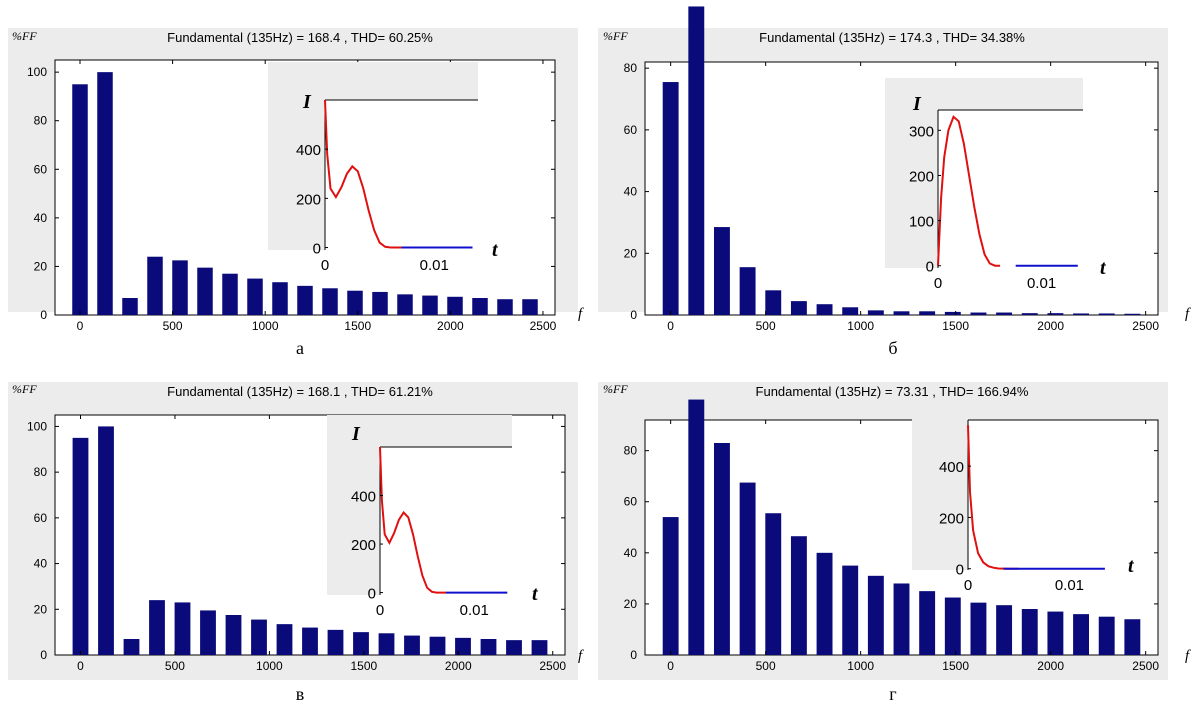 The width and height of the screenshot is (1203, 704). I want to click on inset-y-tick-label: 400, so click(308, 150).